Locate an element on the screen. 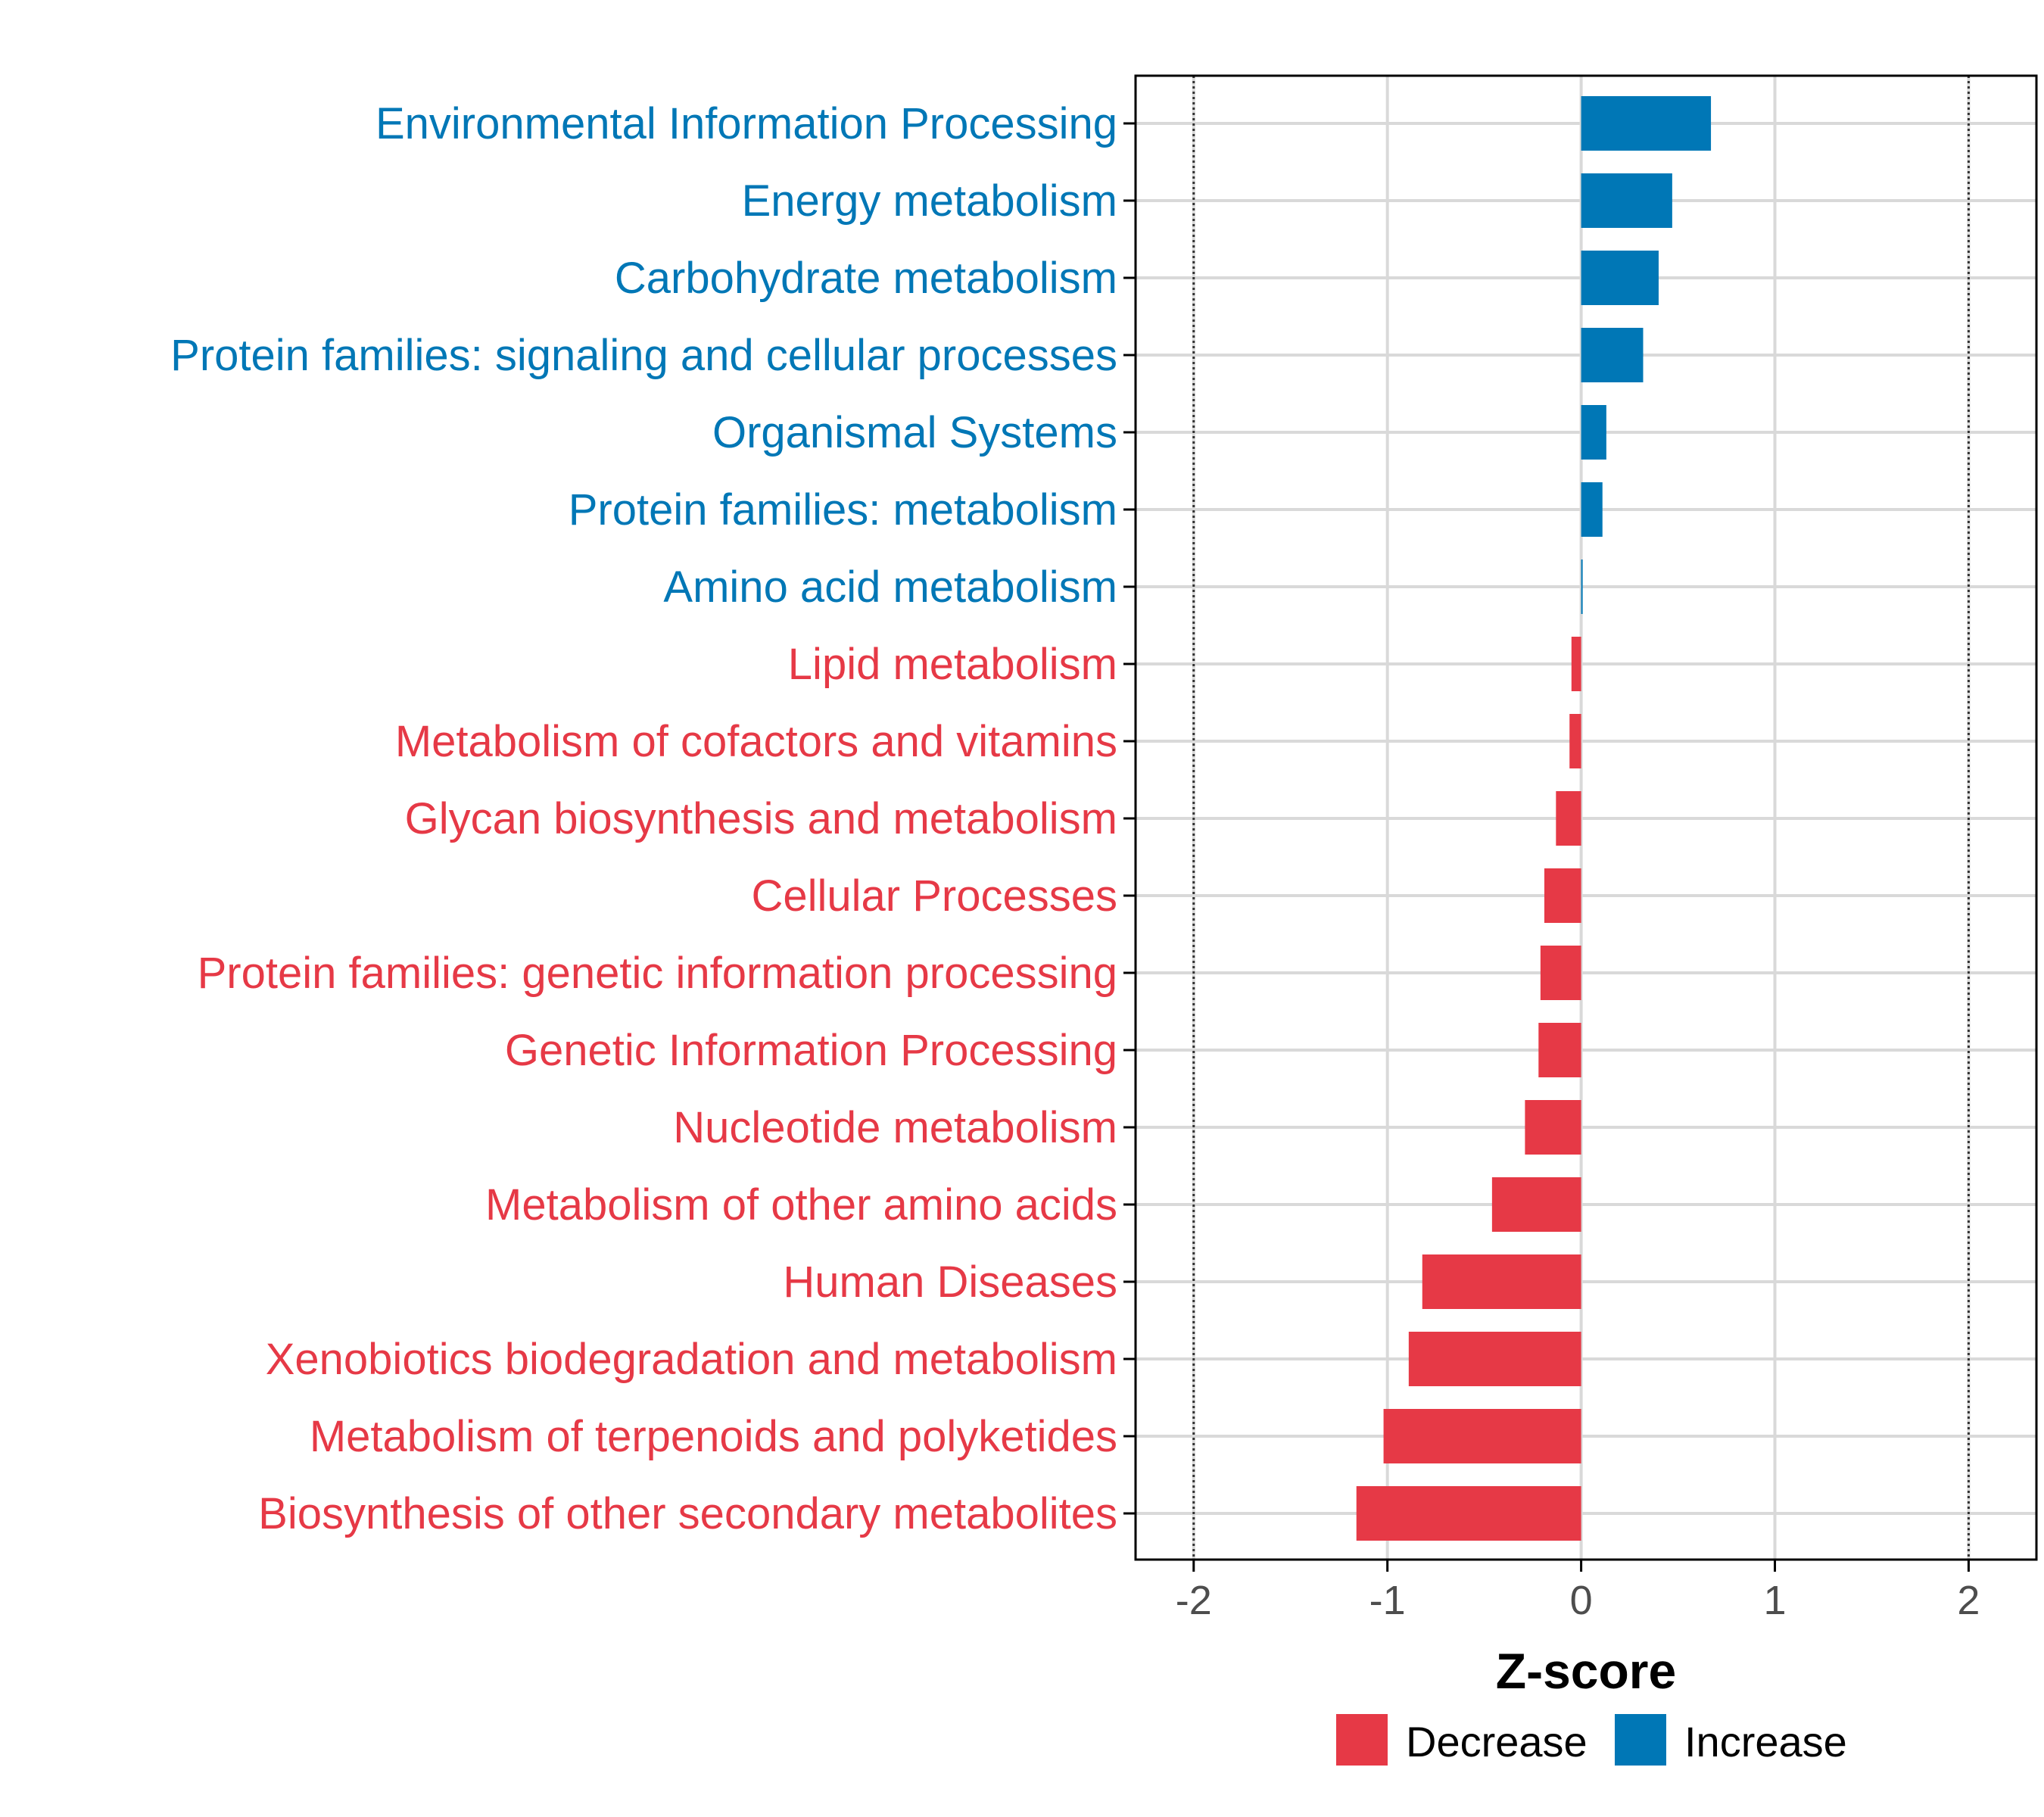 This screenshot has height=1817, width=2044. legend-swatch-increase is located at coordinates (1640, 1740).